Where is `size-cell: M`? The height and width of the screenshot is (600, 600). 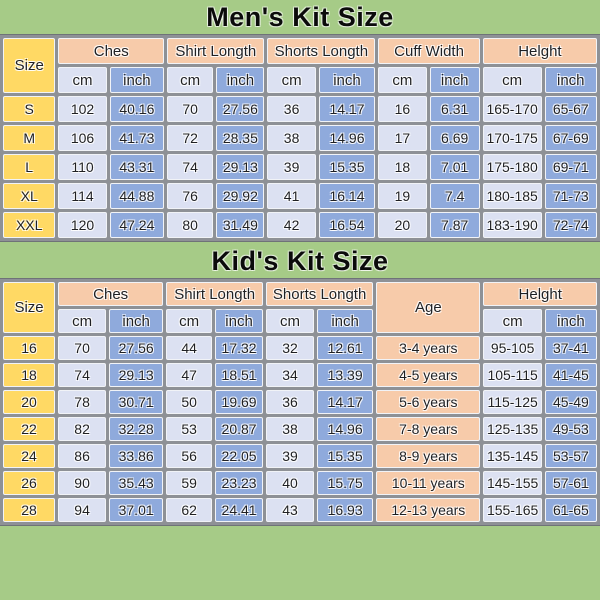
size-cell: M is located at coordinates (29, 138).